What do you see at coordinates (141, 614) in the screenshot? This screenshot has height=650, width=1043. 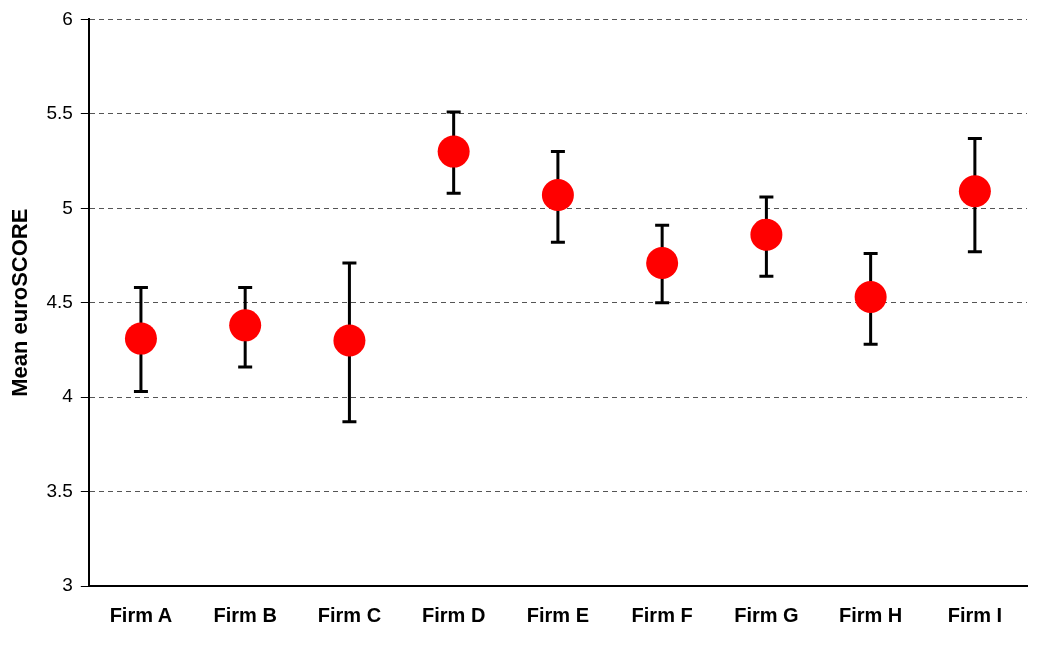 I see `x-tick-label: Firm A` at bounding box center [141, 614].